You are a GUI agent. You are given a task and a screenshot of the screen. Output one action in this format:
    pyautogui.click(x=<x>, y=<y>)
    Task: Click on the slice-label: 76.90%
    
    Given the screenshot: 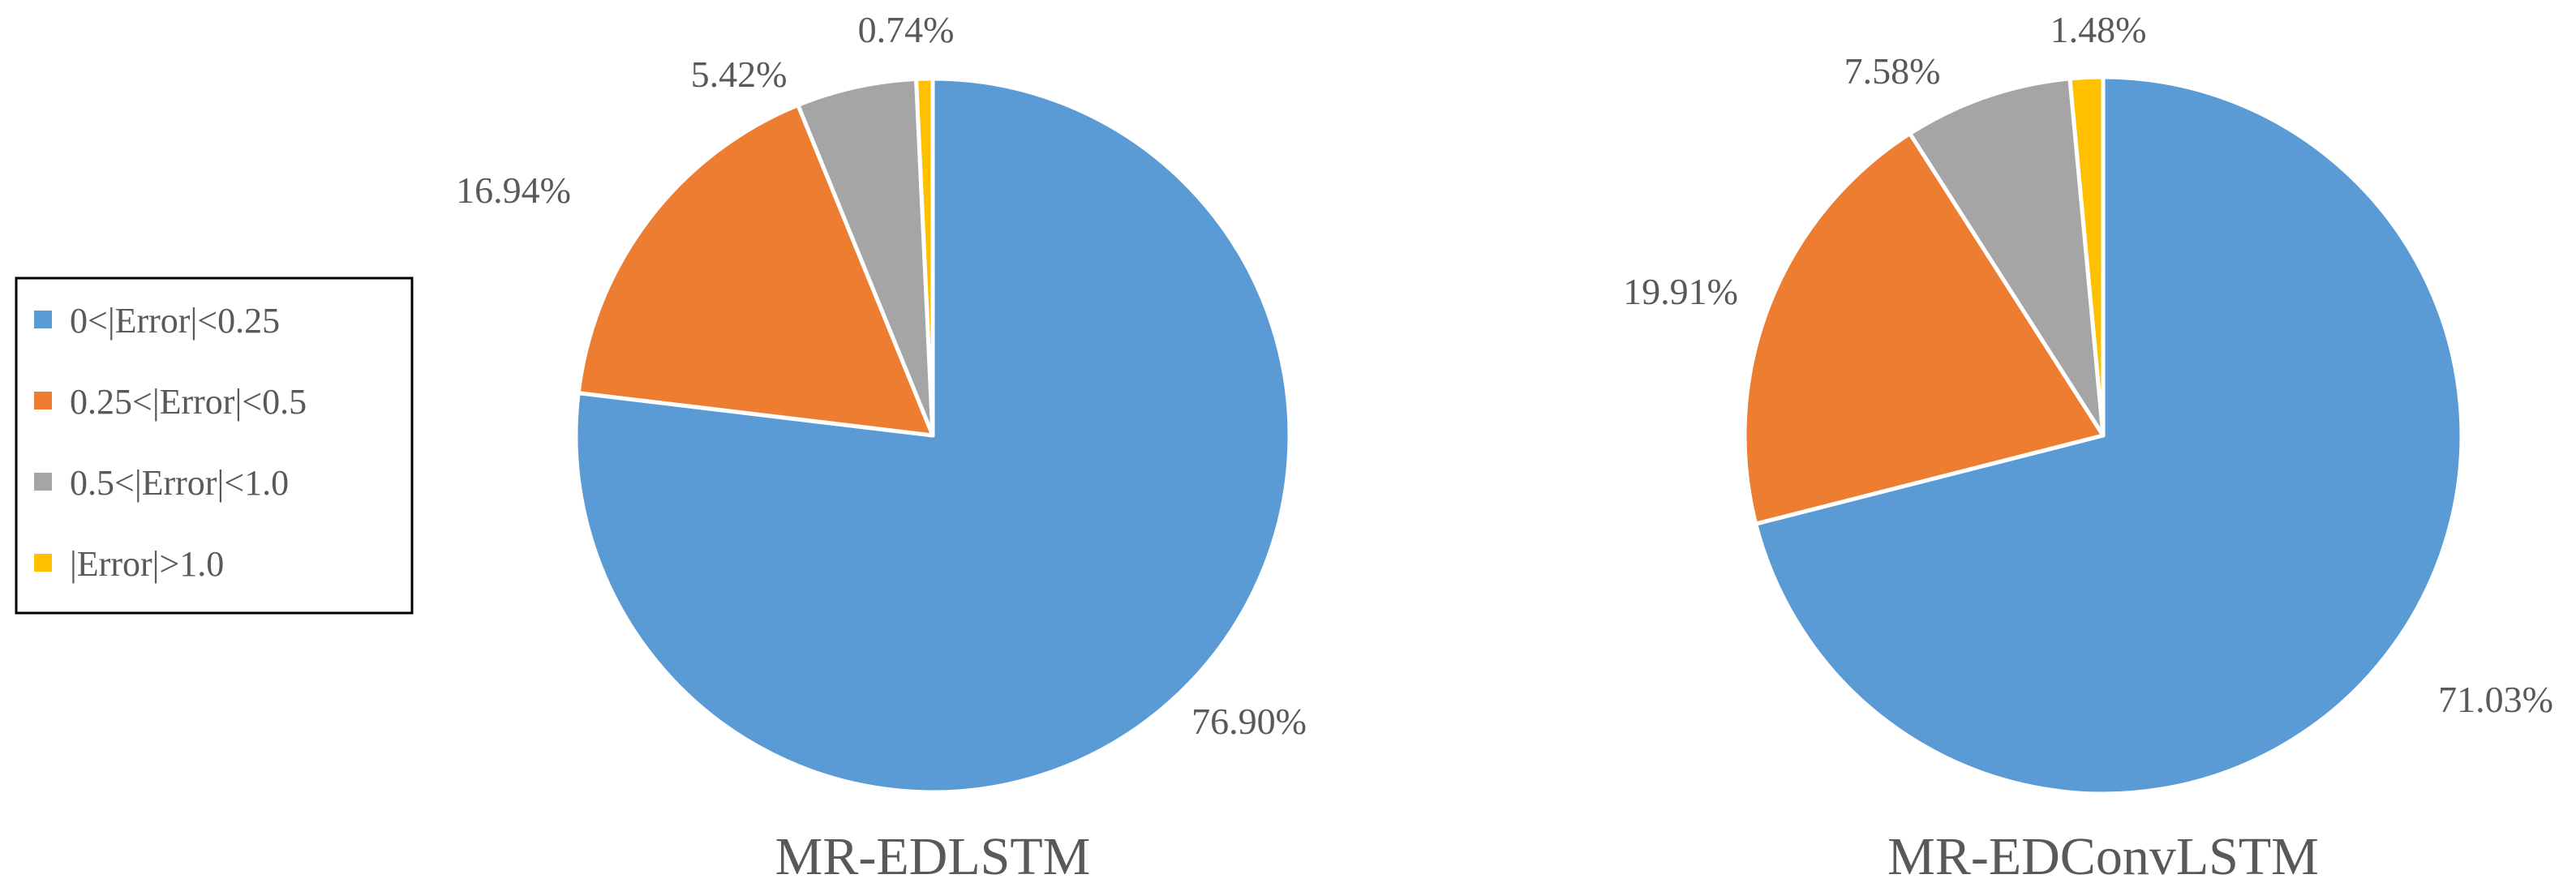 What is the action you would take?
    pyautogui.click(x=1249, y=722)
    